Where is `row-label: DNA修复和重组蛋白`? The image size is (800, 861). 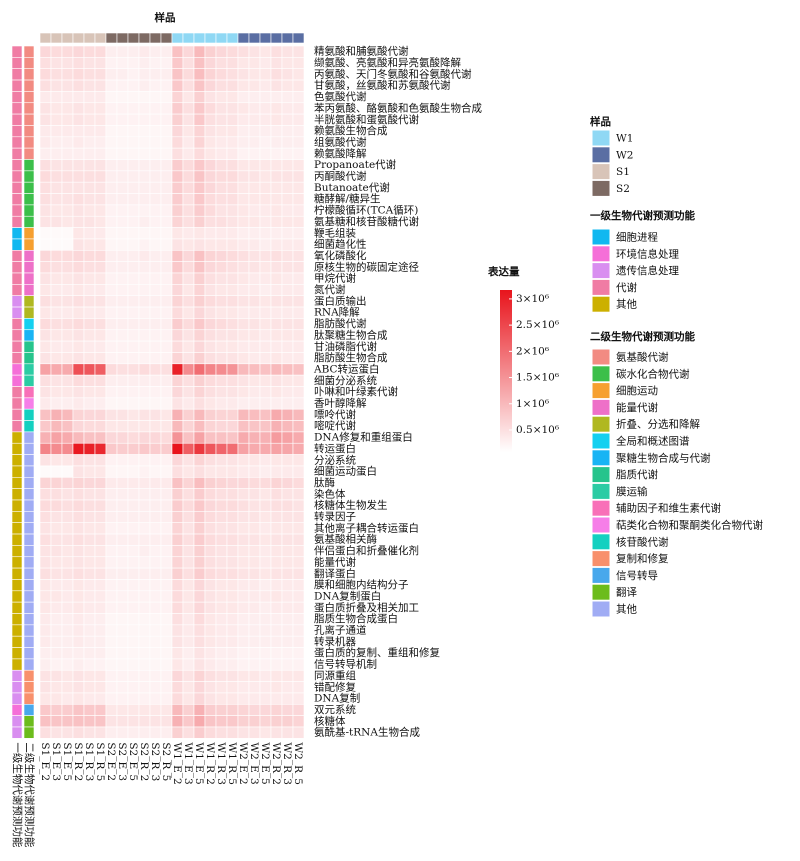 row-label: DNA修复和重组蛋白 is located at coordinates (363, 437).